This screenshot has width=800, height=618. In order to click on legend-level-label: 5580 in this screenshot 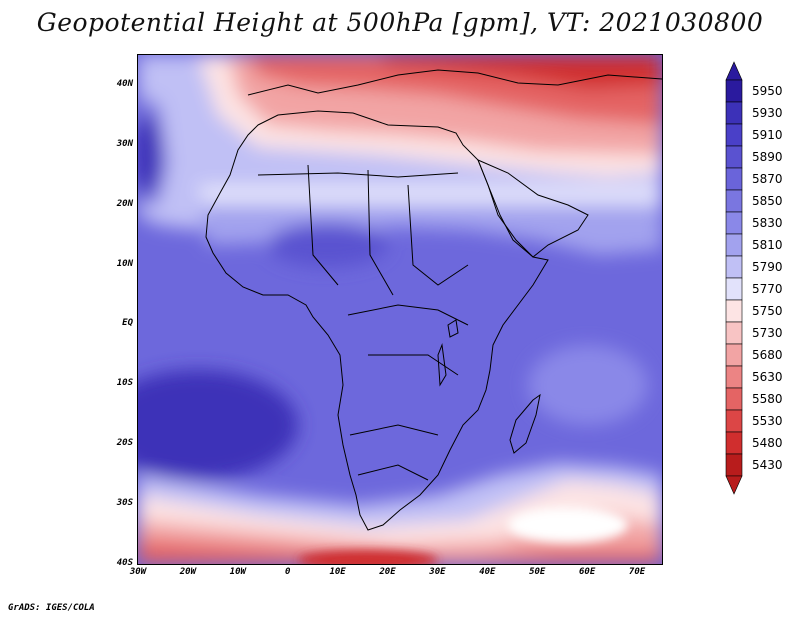, I will do `click(767, 399)`.